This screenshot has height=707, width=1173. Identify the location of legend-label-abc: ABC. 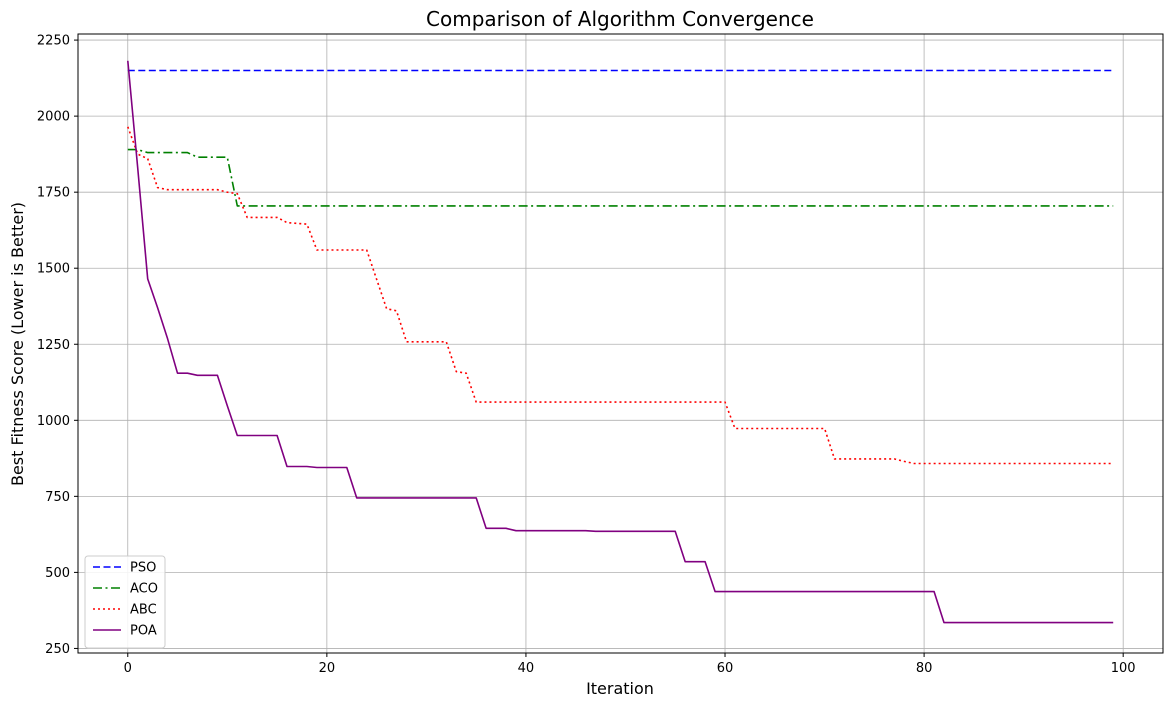
(143, 610).